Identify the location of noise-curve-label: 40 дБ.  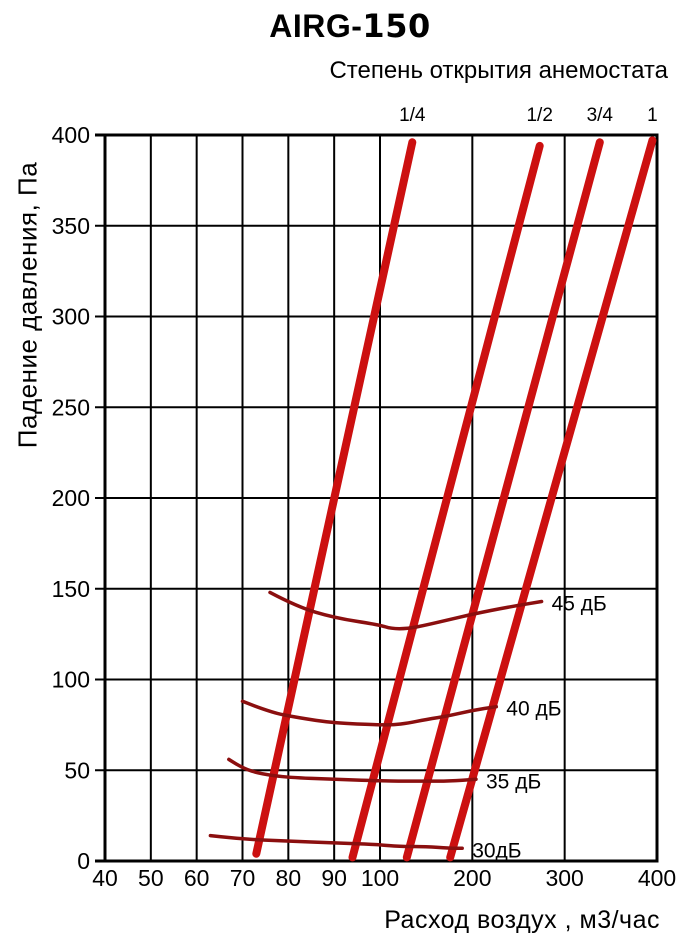
(533, 709).